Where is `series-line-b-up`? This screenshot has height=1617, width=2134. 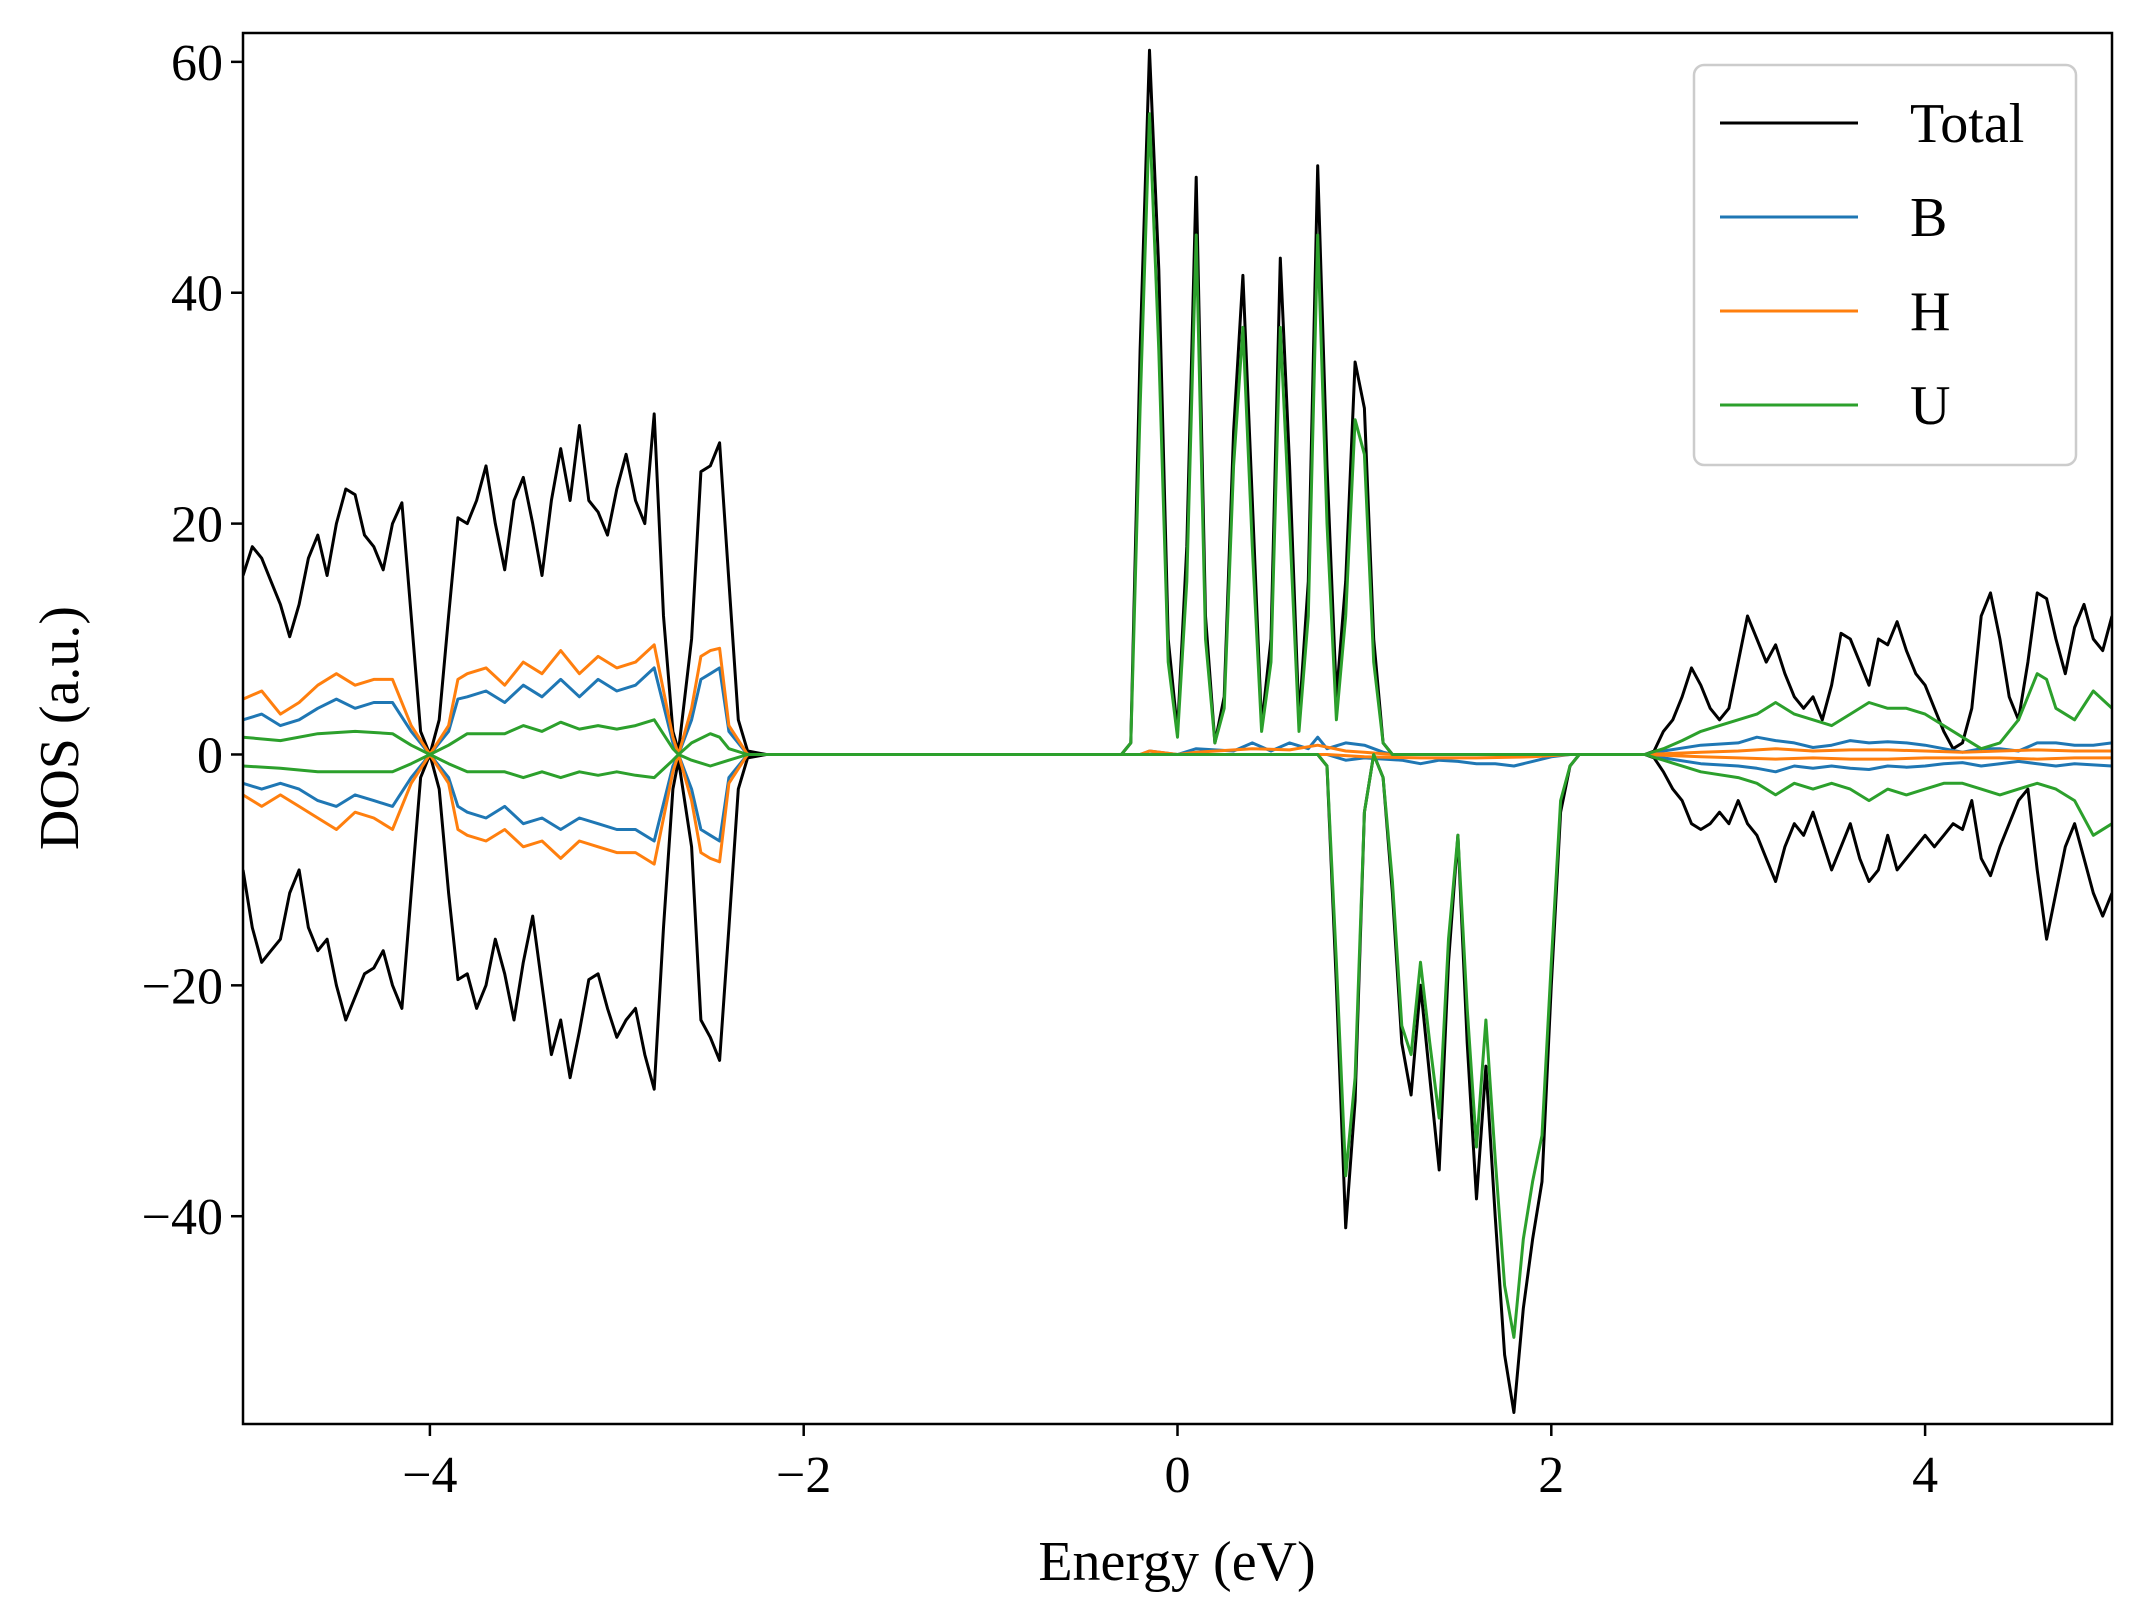
series-line-b-up is located at coordinates (1177, 711).